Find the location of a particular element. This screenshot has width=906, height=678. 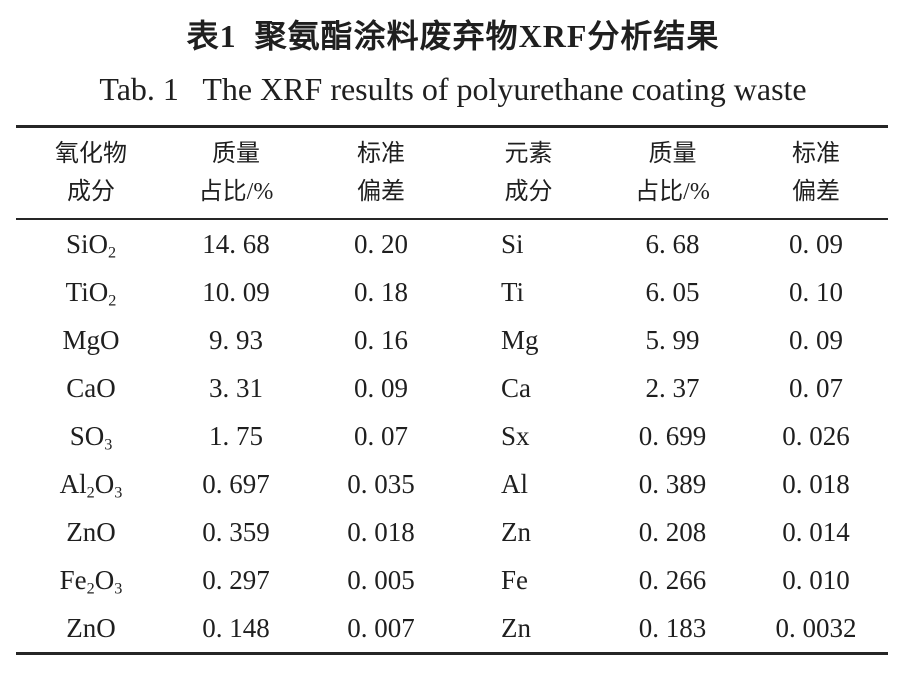

oxide-sd-cell: 0. 007 is located at coordinates (381, 627).